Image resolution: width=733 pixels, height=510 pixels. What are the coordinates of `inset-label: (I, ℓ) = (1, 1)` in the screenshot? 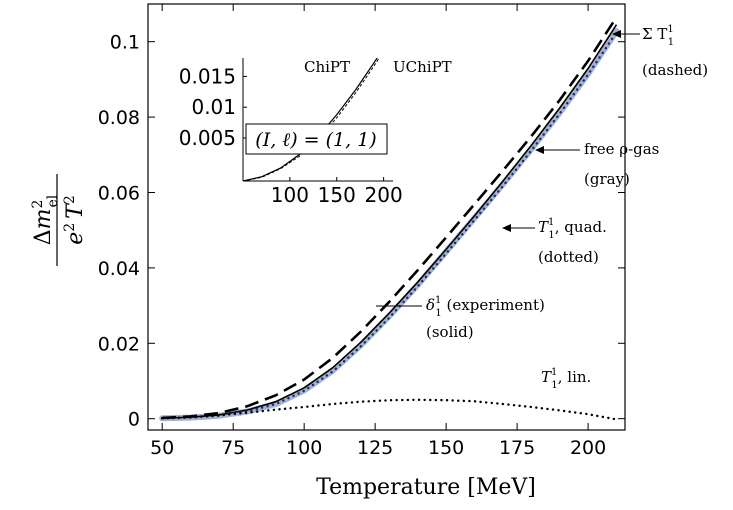 It's located at (315, 140).